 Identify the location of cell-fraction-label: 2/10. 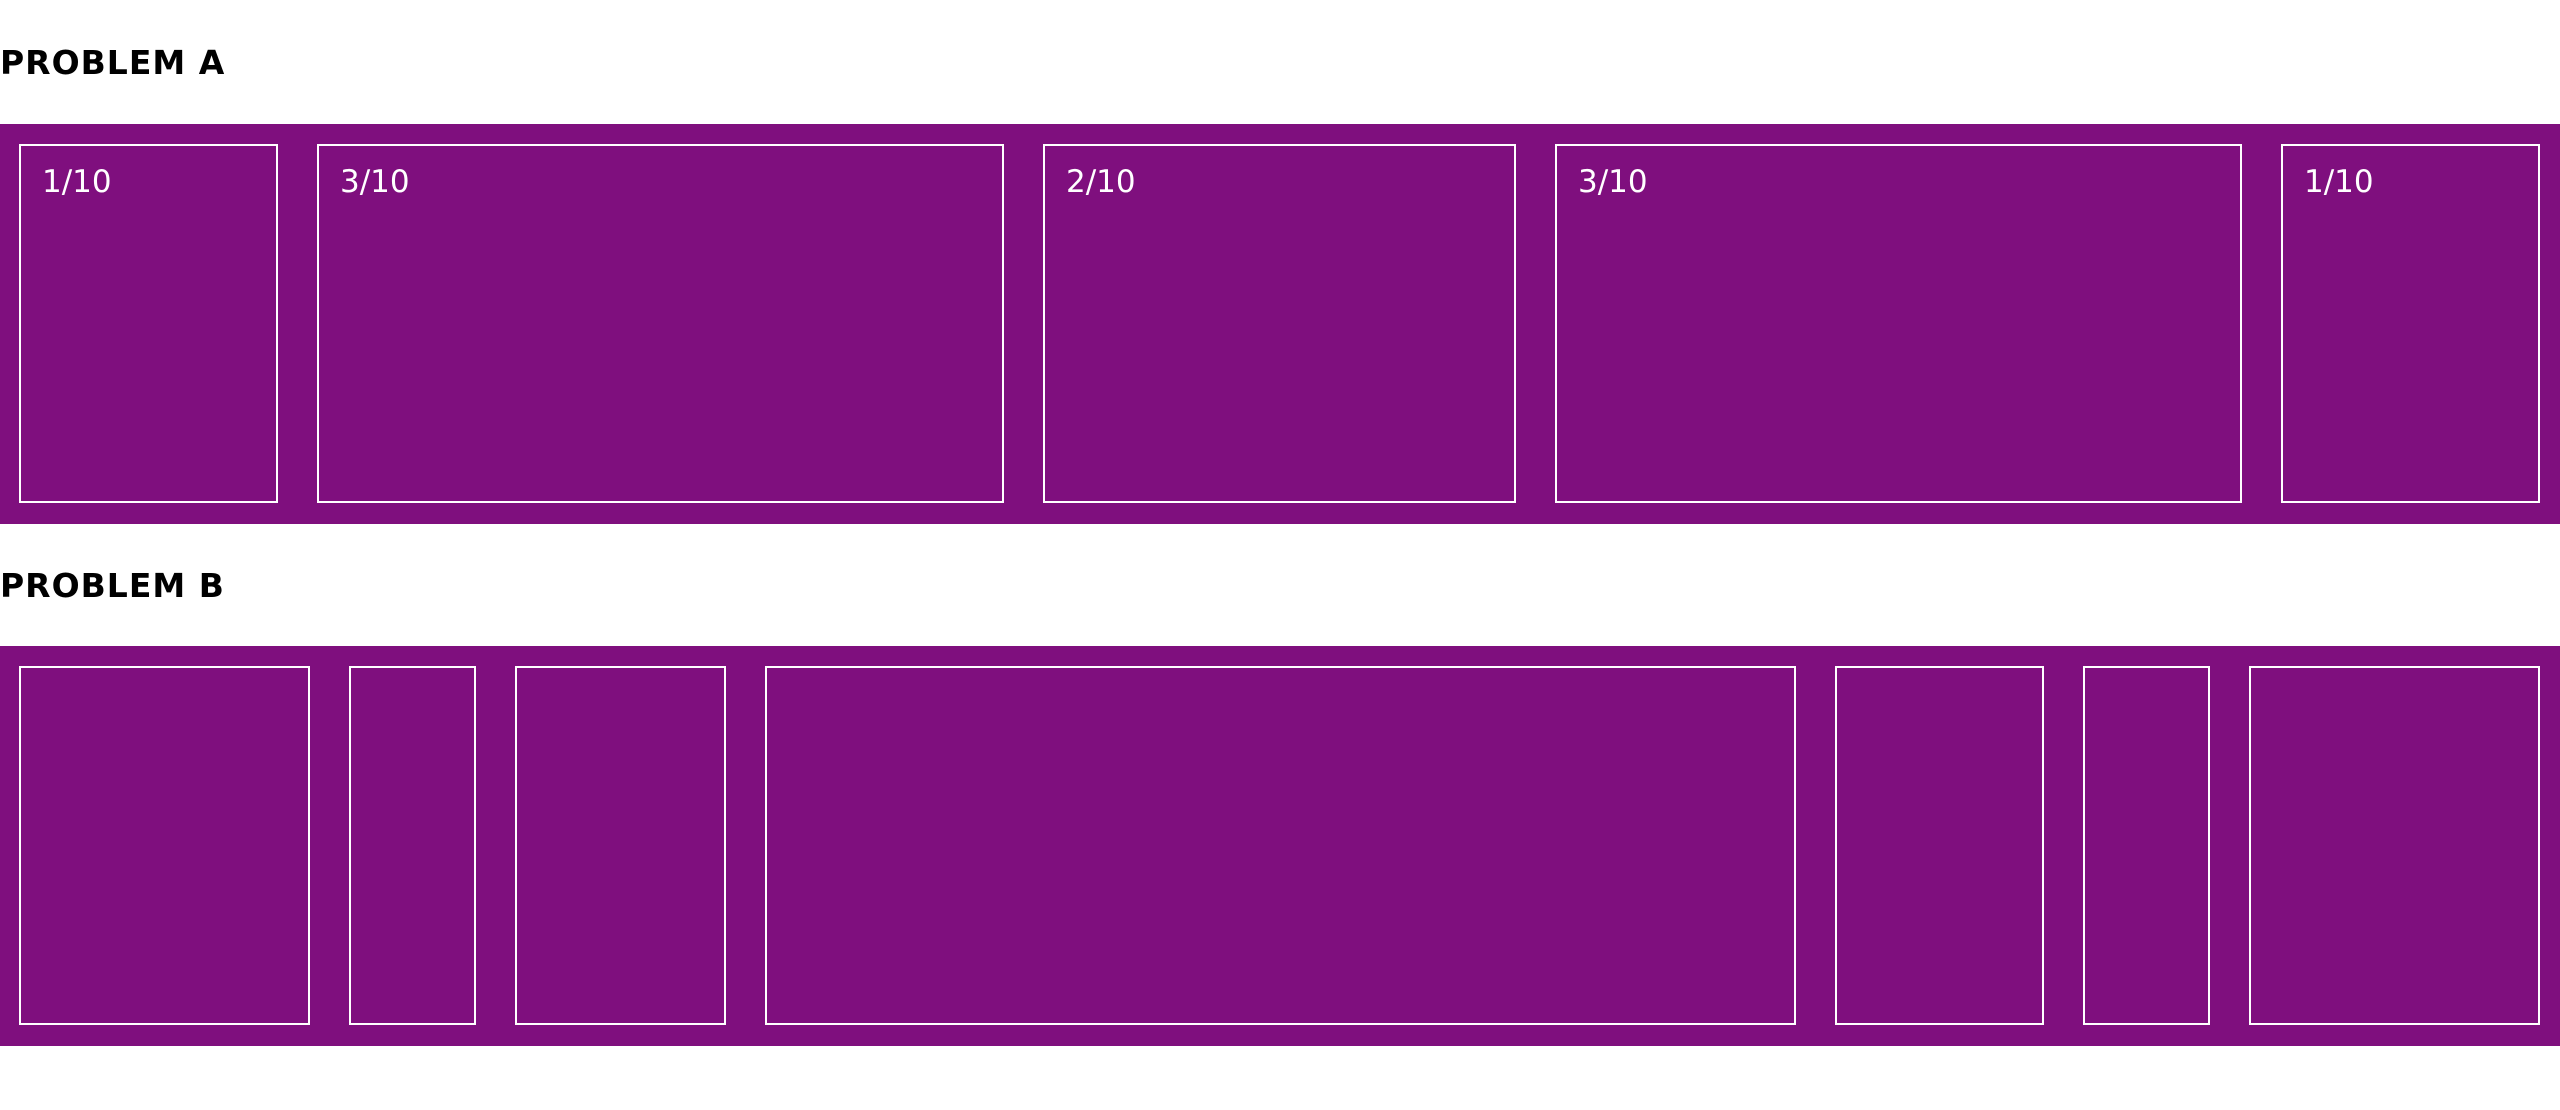
(1101, 182).